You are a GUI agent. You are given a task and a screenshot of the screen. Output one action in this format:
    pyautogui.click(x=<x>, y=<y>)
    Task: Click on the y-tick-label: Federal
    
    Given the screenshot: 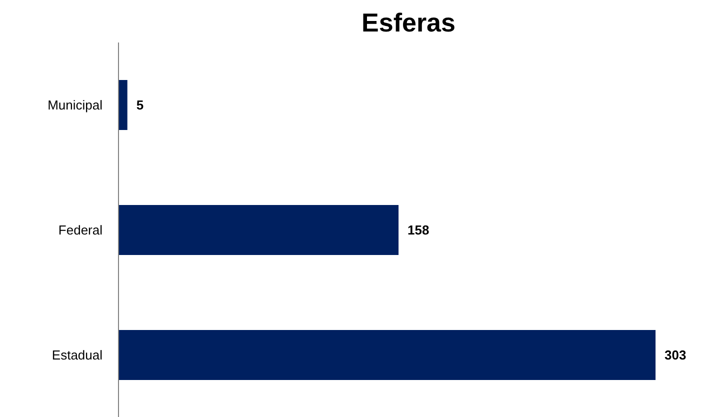 What is the action you would take?
    pyautogui.click(x=80, y=230)
    